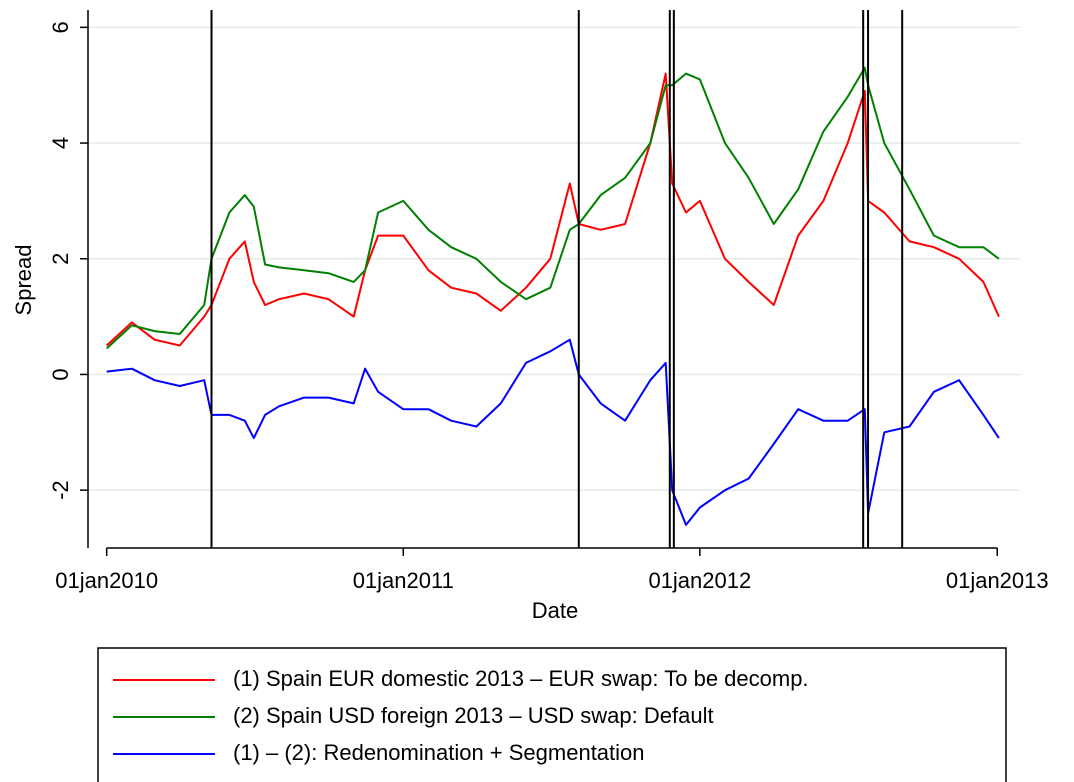  Describe the element at coordinates (60, 490) in the screenshot. I see `y-tick-label: -2` at that location.